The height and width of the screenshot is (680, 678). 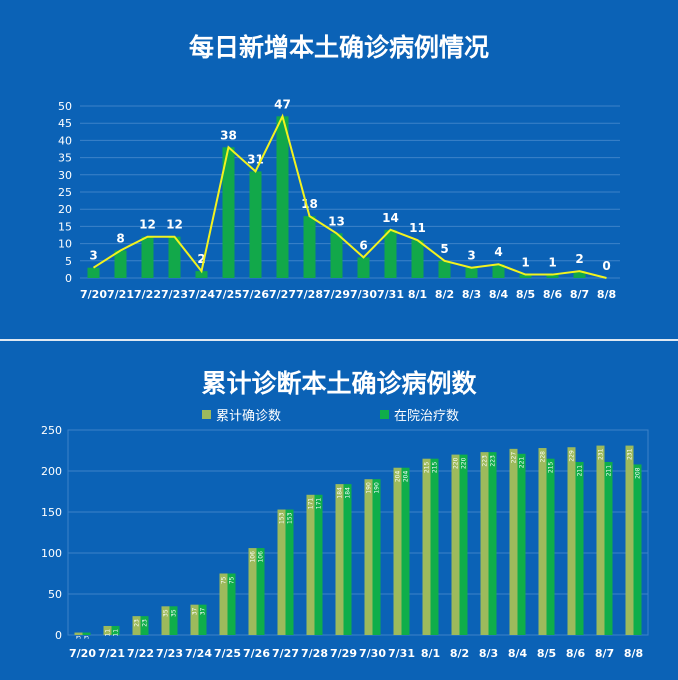 I want to click on data-label: 38, so click(x=228, y=135).